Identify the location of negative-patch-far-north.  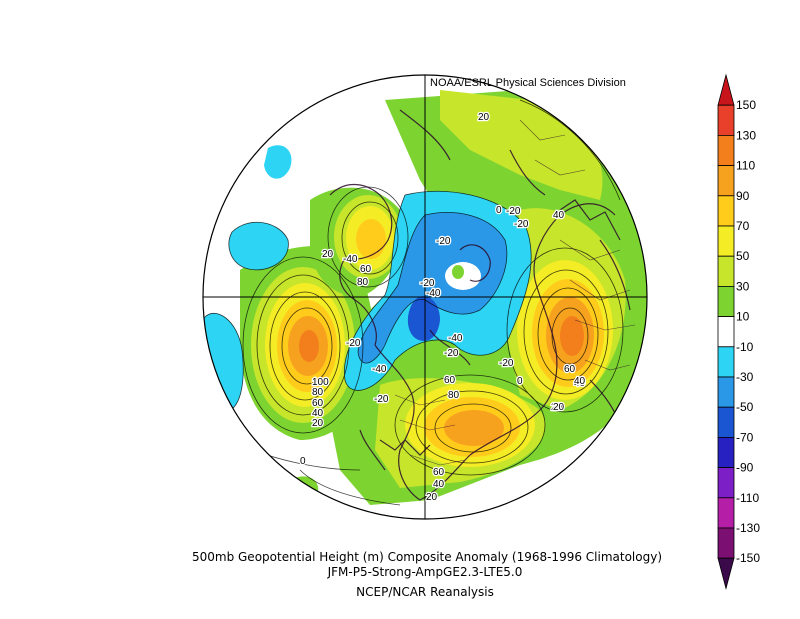
(278, 162).